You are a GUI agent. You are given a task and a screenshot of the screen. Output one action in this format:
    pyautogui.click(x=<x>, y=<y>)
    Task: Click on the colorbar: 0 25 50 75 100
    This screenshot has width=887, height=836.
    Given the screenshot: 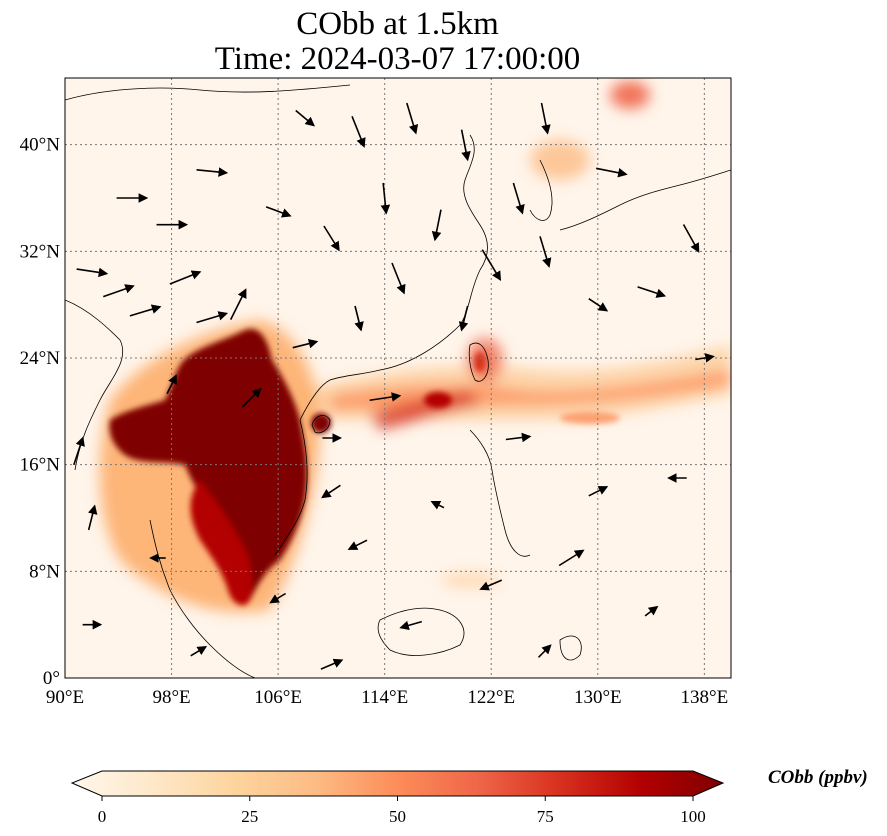 What is the action you would take?
    pyautogui.click(x=397, y=798)
    